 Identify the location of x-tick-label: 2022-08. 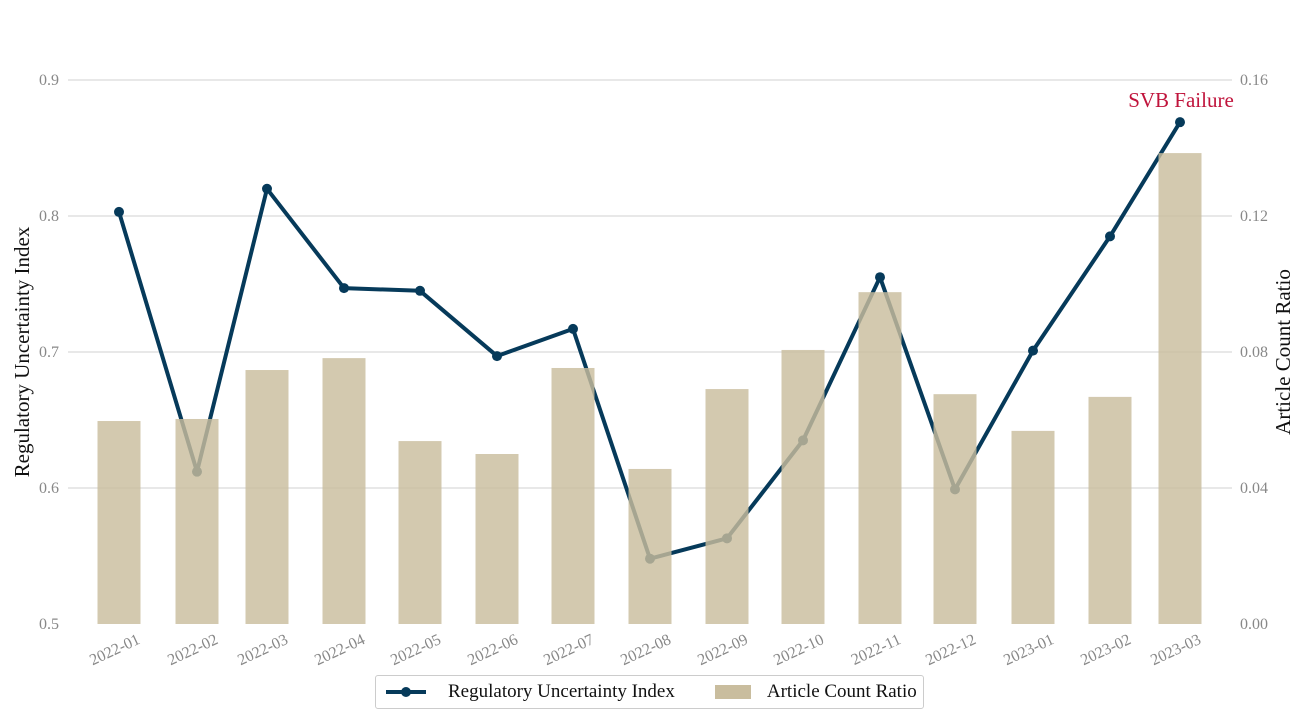
(646, 650).